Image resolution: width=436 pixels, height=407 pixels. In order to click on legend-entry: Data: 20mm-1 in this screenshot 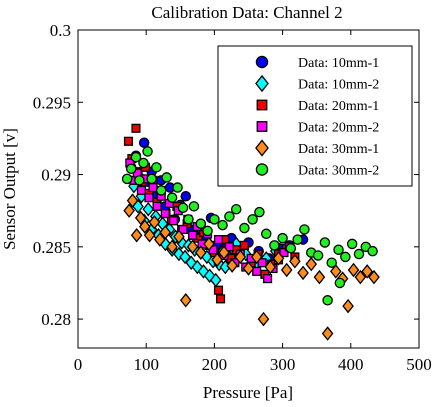, I will do `click(317, 106)`.